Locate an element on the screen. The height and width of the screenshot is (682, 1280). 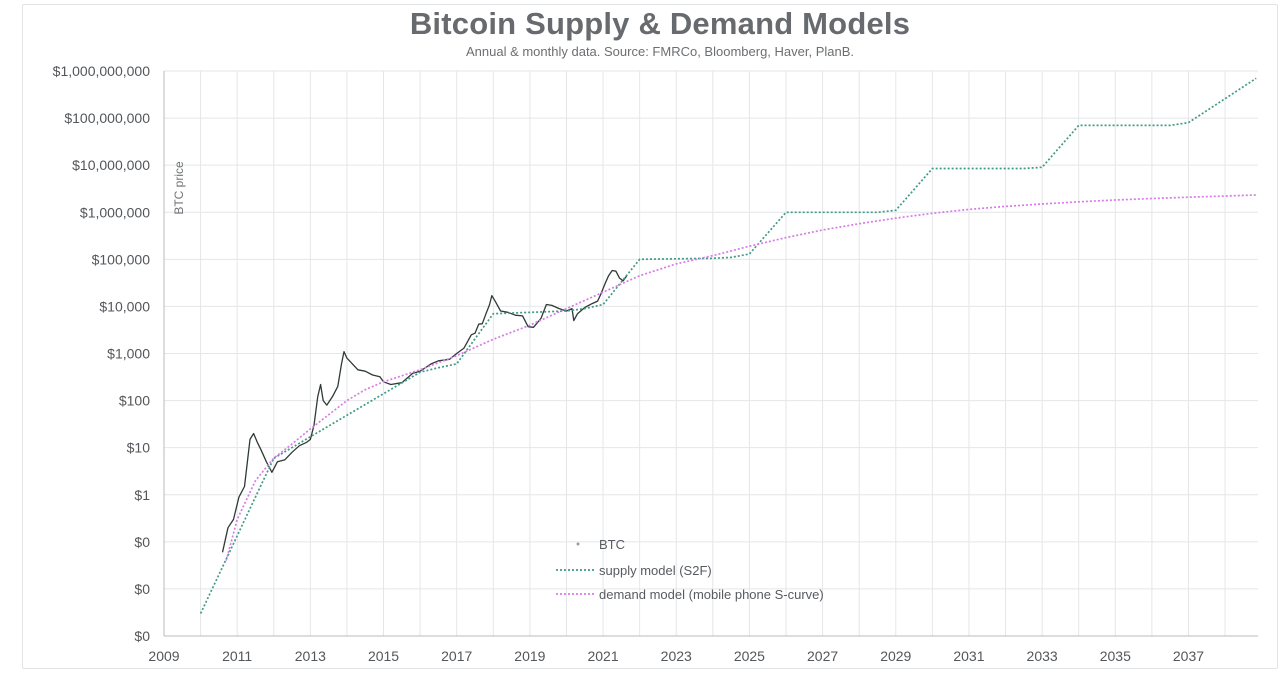
x-tick-label: 2031 is located at coordinates (968, 656).